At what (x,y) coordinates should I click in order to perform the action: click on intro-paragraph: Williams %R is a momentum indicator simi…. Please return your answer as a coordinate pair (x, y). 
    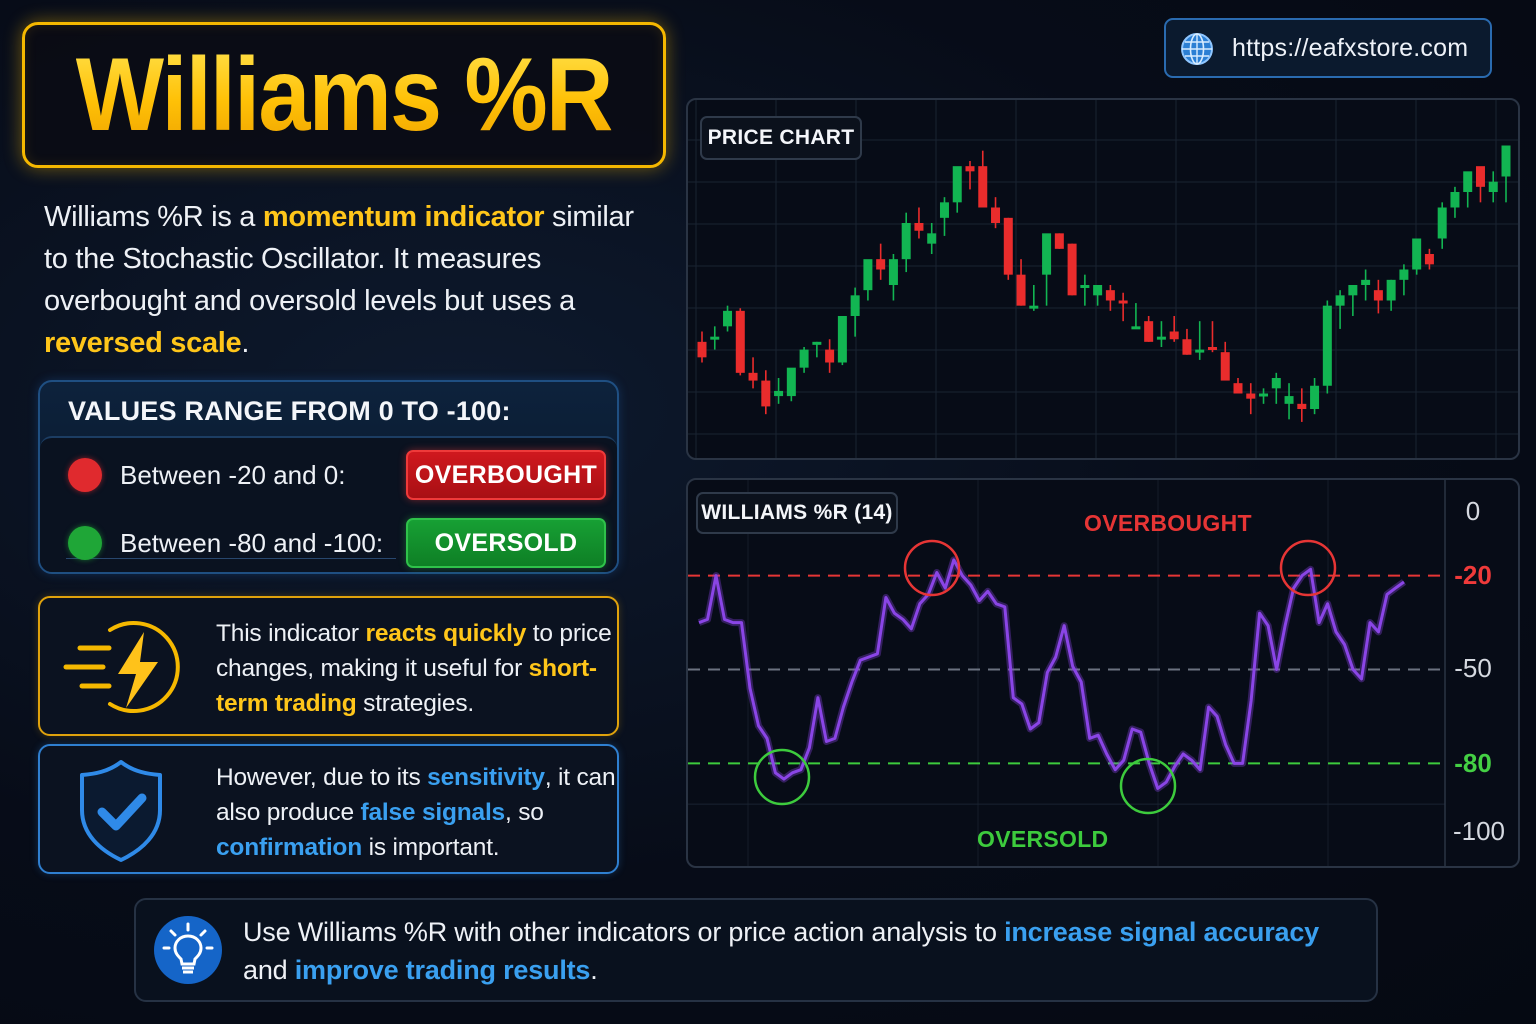
    Looking at the image, I should click on (354, 280).